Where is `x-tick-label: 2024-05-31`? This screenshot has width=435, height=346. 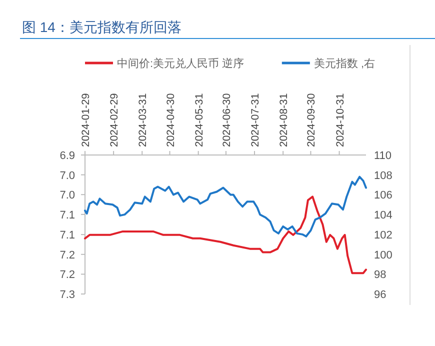
x-tick-label: 2024-05-31 is located at coordinates (199, 120).